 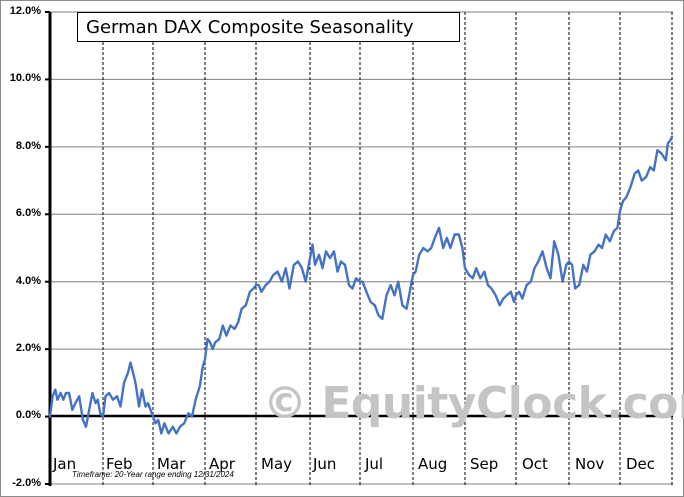 What do you see at coordinates (28, 213) in the screenshot?
I see `y-tick-label: 6.0%` at bounding box center [28, 213].